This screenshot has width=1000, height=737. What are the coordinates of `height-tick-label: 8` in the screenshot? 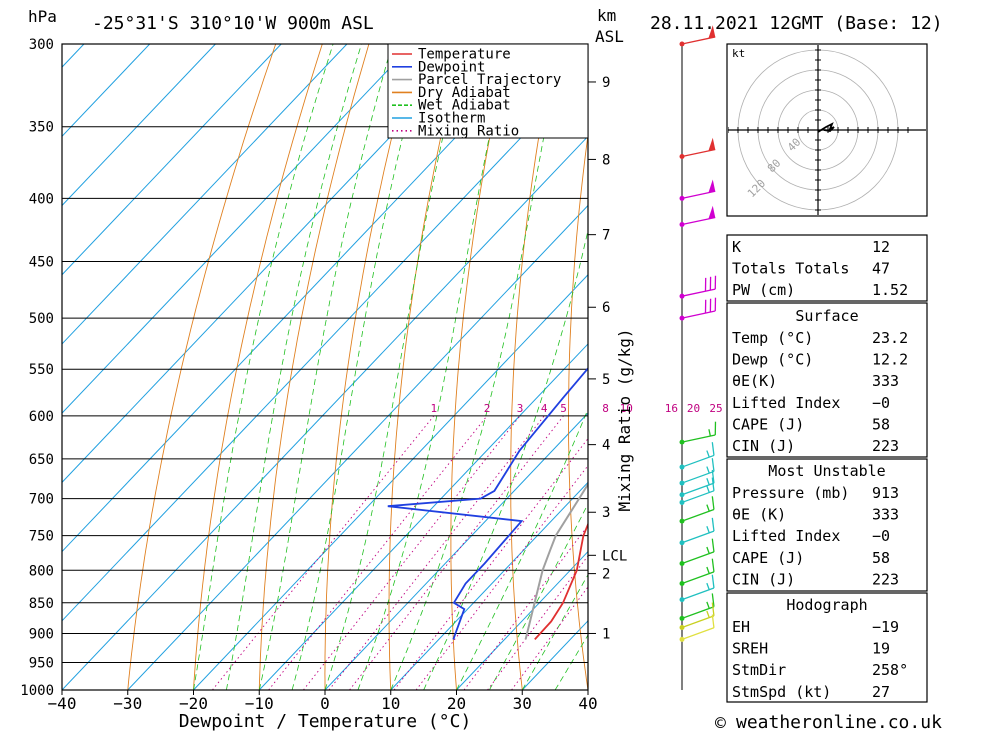 It's located at (606, 160).